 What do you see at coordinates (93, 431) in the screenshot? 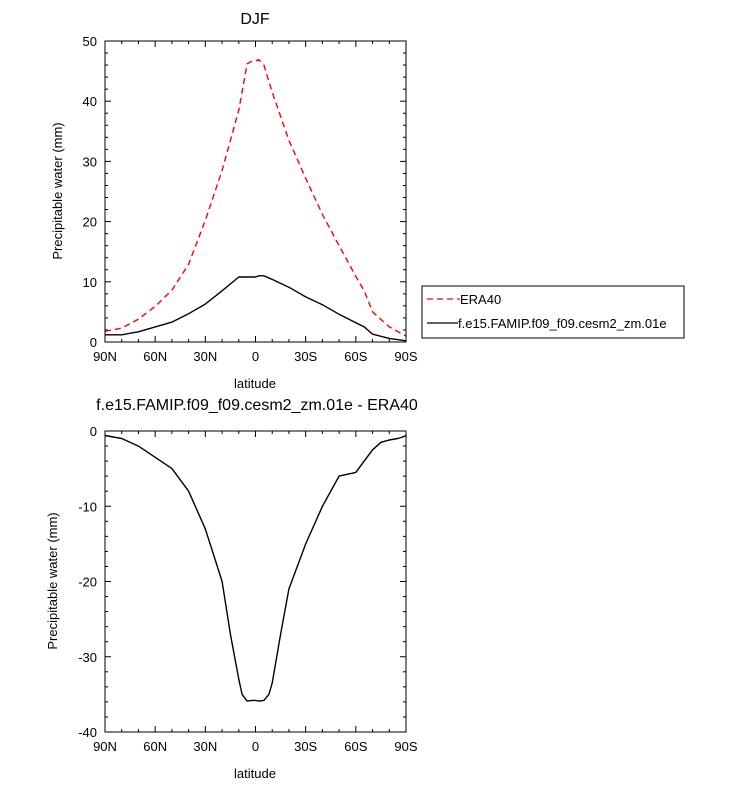
I see `bottom-y-tick-label: 0` at bounding box center [93, 431].